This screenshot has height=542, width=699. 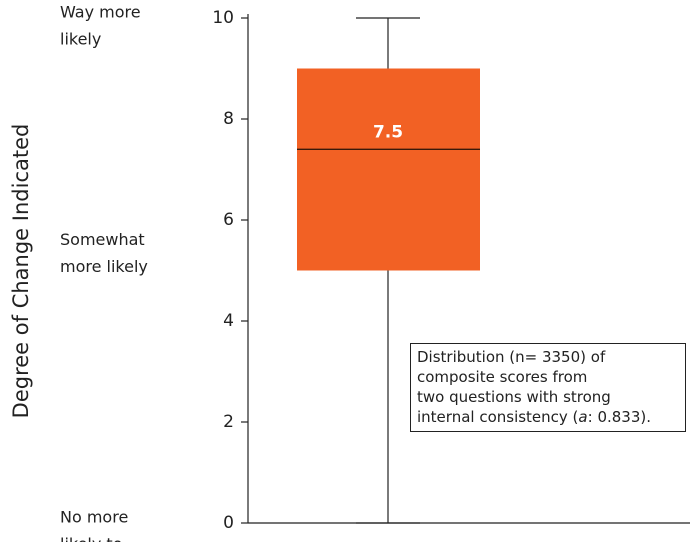 I want to click on annotation-line-1: Distribution (n= 3350) of, so click(x=511, y=357).